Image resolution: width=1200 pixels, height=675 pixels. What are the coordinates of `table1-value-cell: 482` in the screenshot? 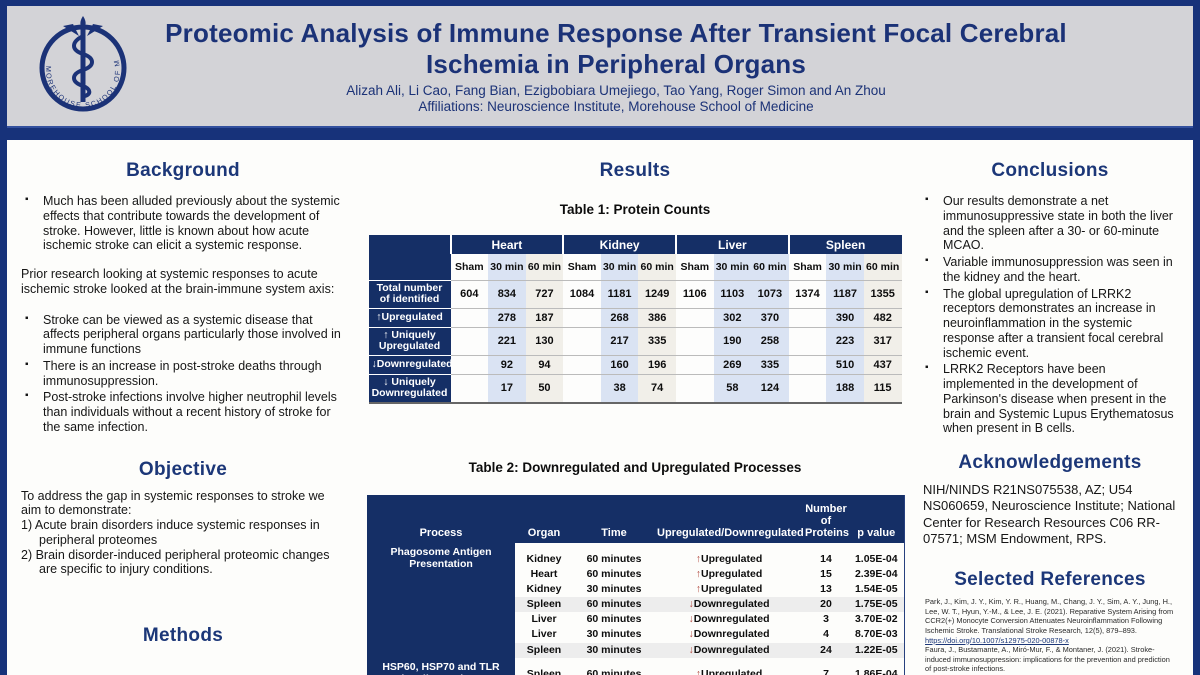 It's located at (882, 317).